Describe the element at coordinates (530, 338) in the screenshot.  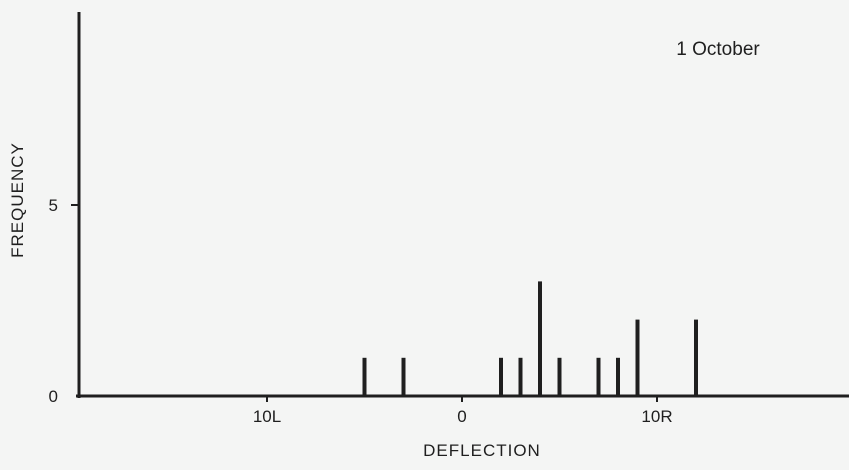
I see `bars` at that location.